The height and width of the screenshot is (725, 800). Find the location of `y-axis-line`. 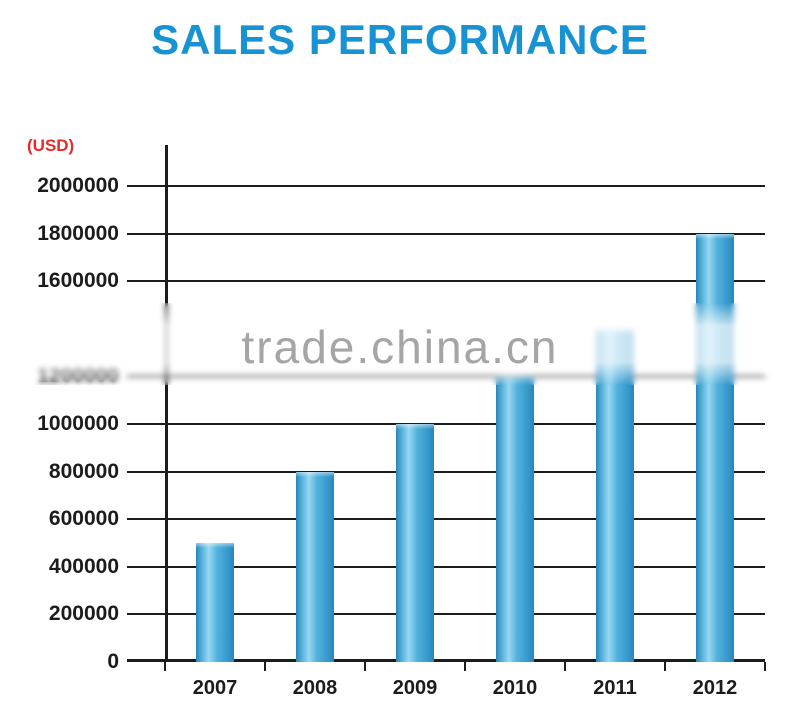

y-axis-line is located at coordinates (166, 403).